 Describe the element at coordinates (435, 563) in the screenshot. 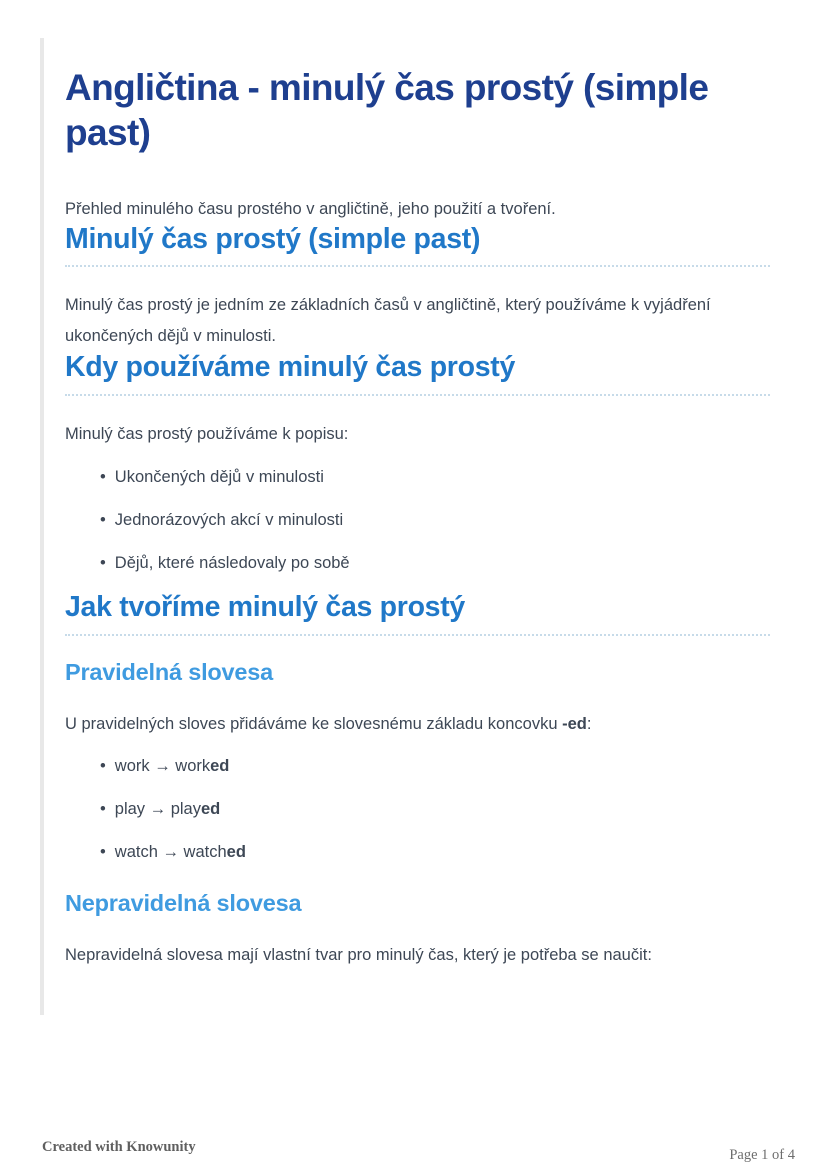

I see `list-item: Dějů, které následovaly po sobě` at that location.